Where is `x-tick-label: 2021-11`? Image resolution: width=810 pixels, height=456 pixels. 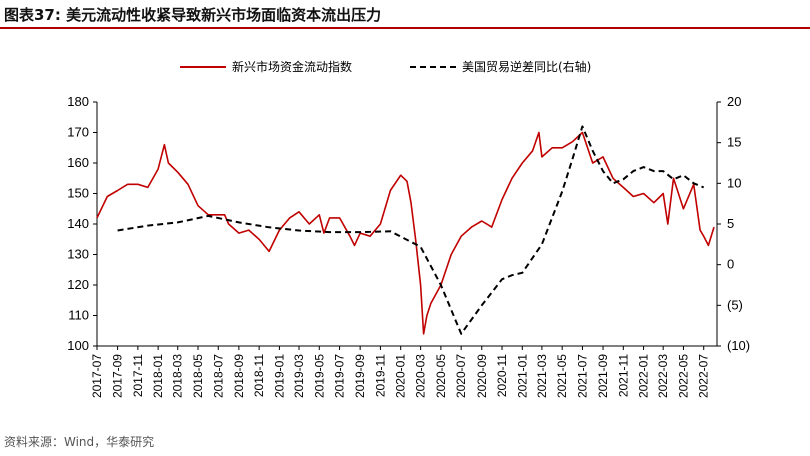 x-tick-label: 2021-11 is located at coordinates (623, 375).